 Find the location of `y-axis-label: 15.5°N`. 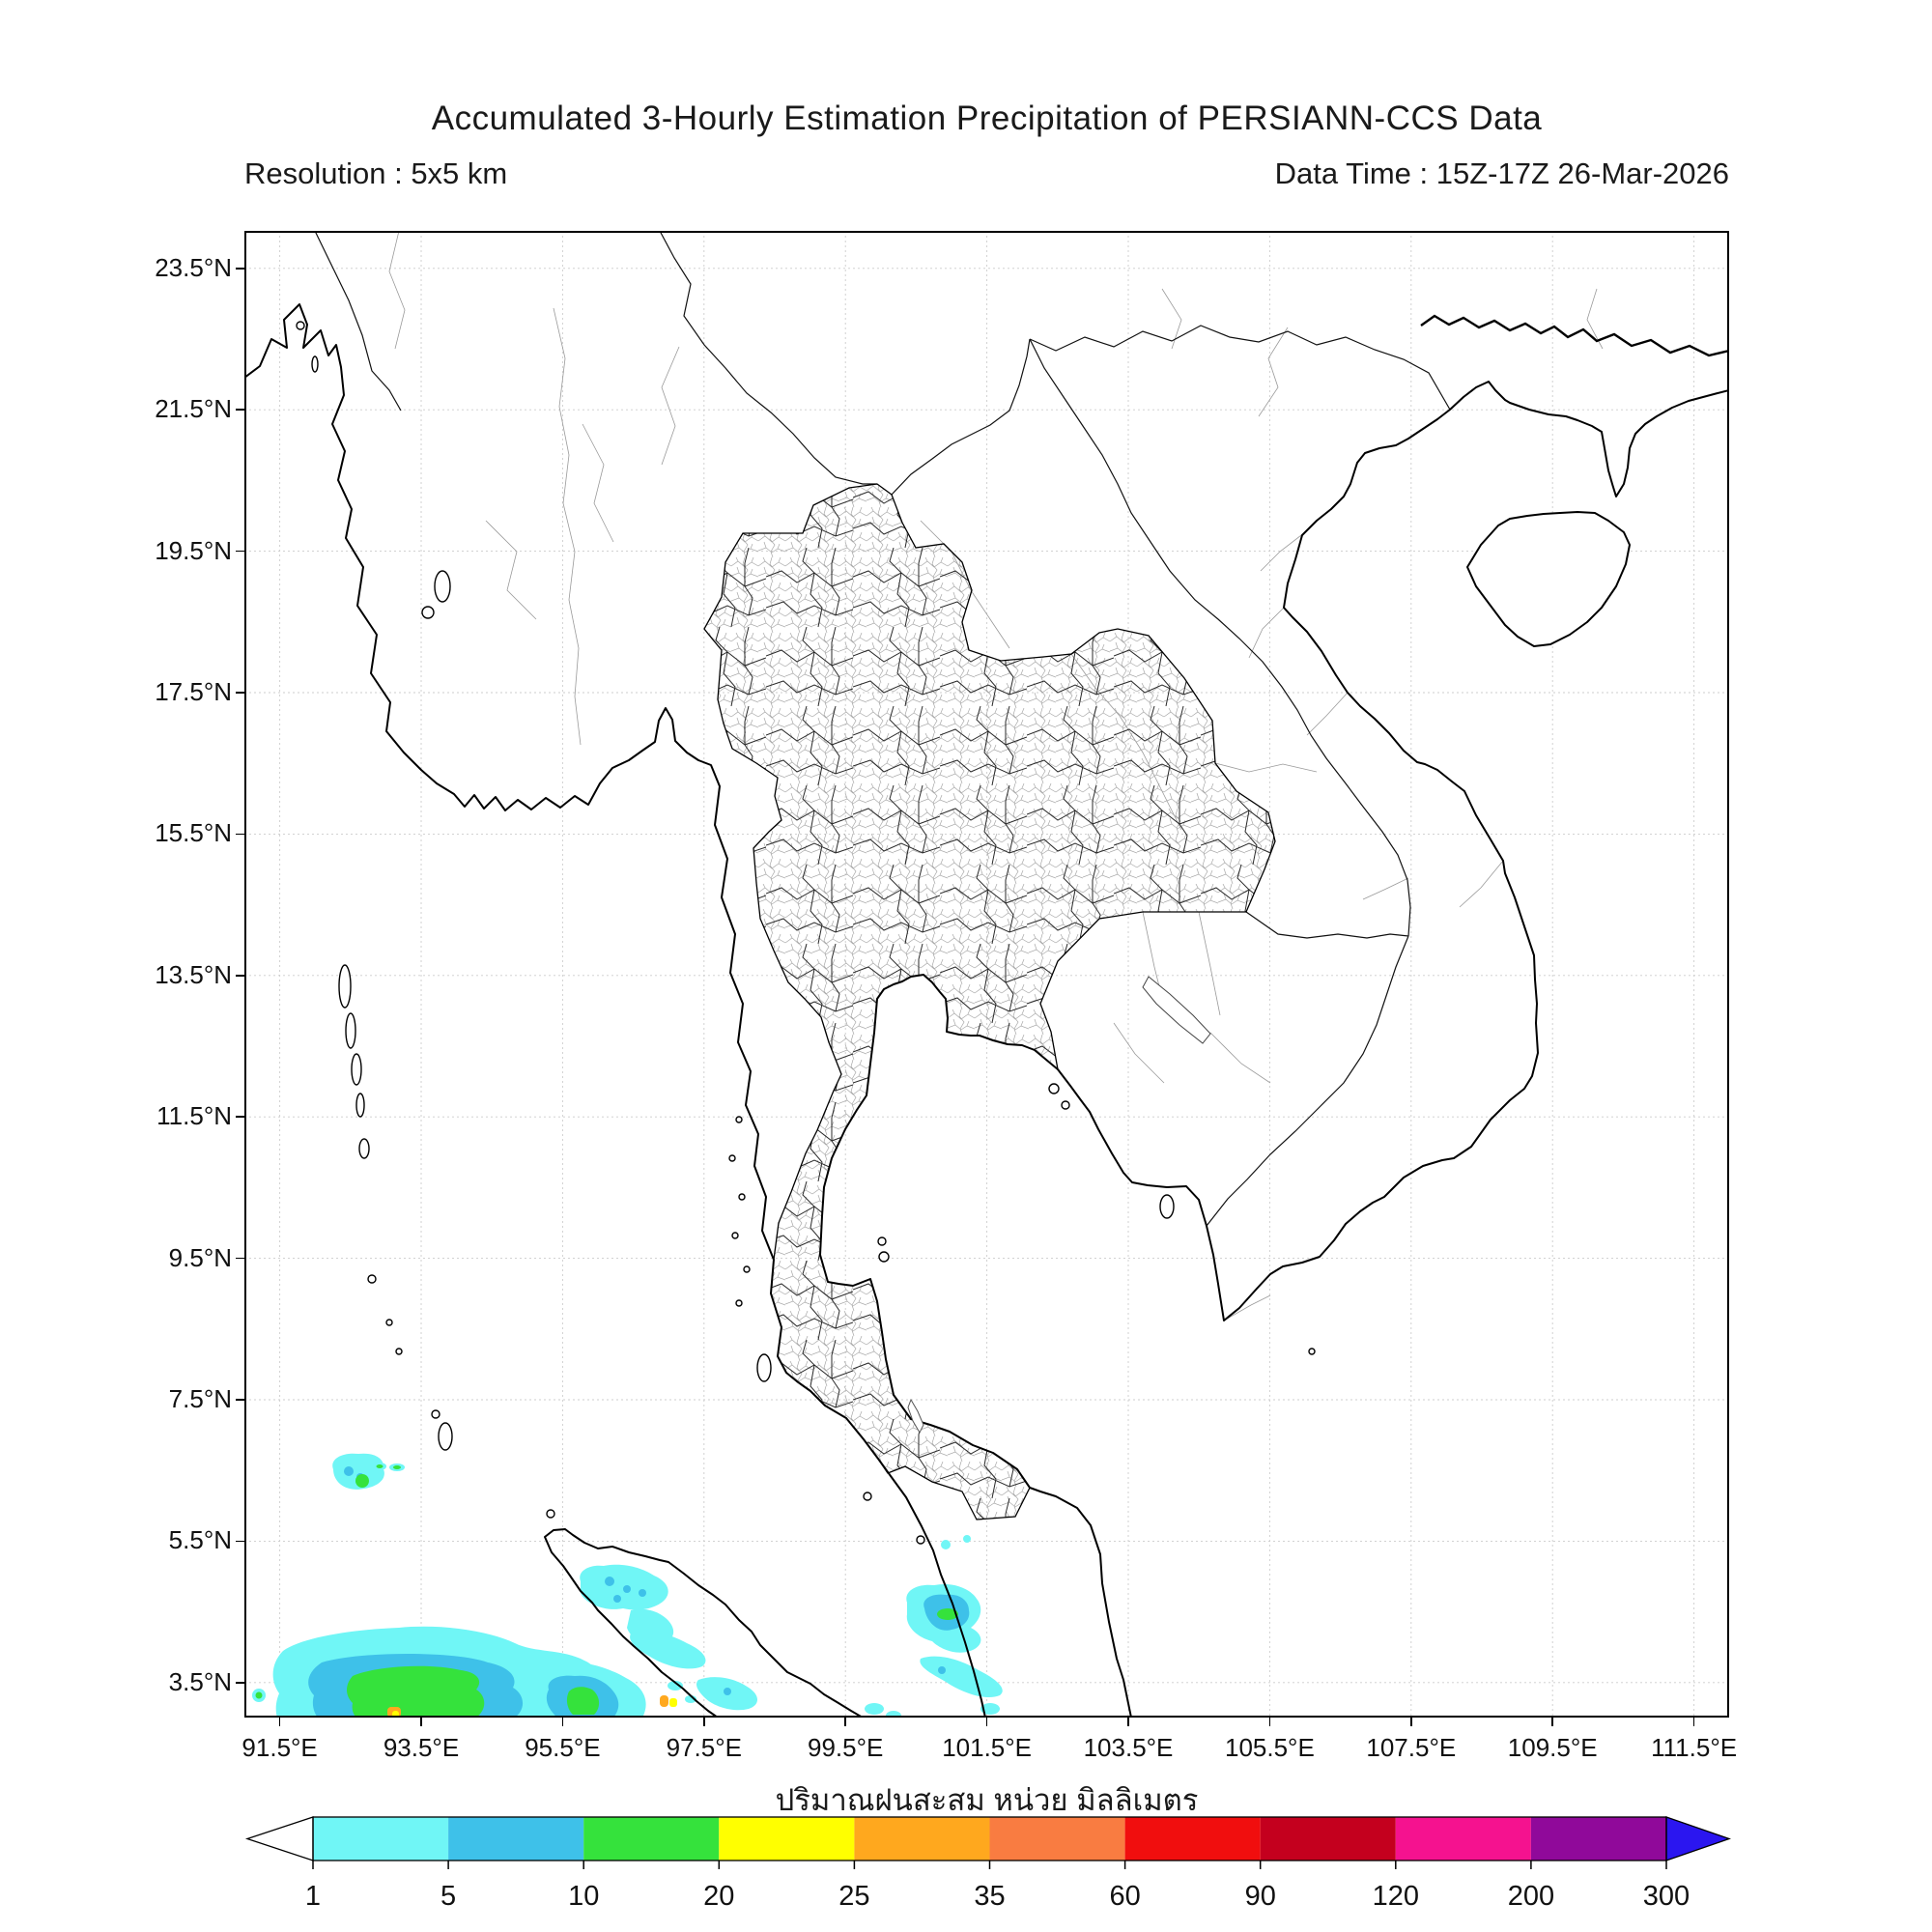

y-axis-label: 15.5°N is located at coordinates (193, 833).